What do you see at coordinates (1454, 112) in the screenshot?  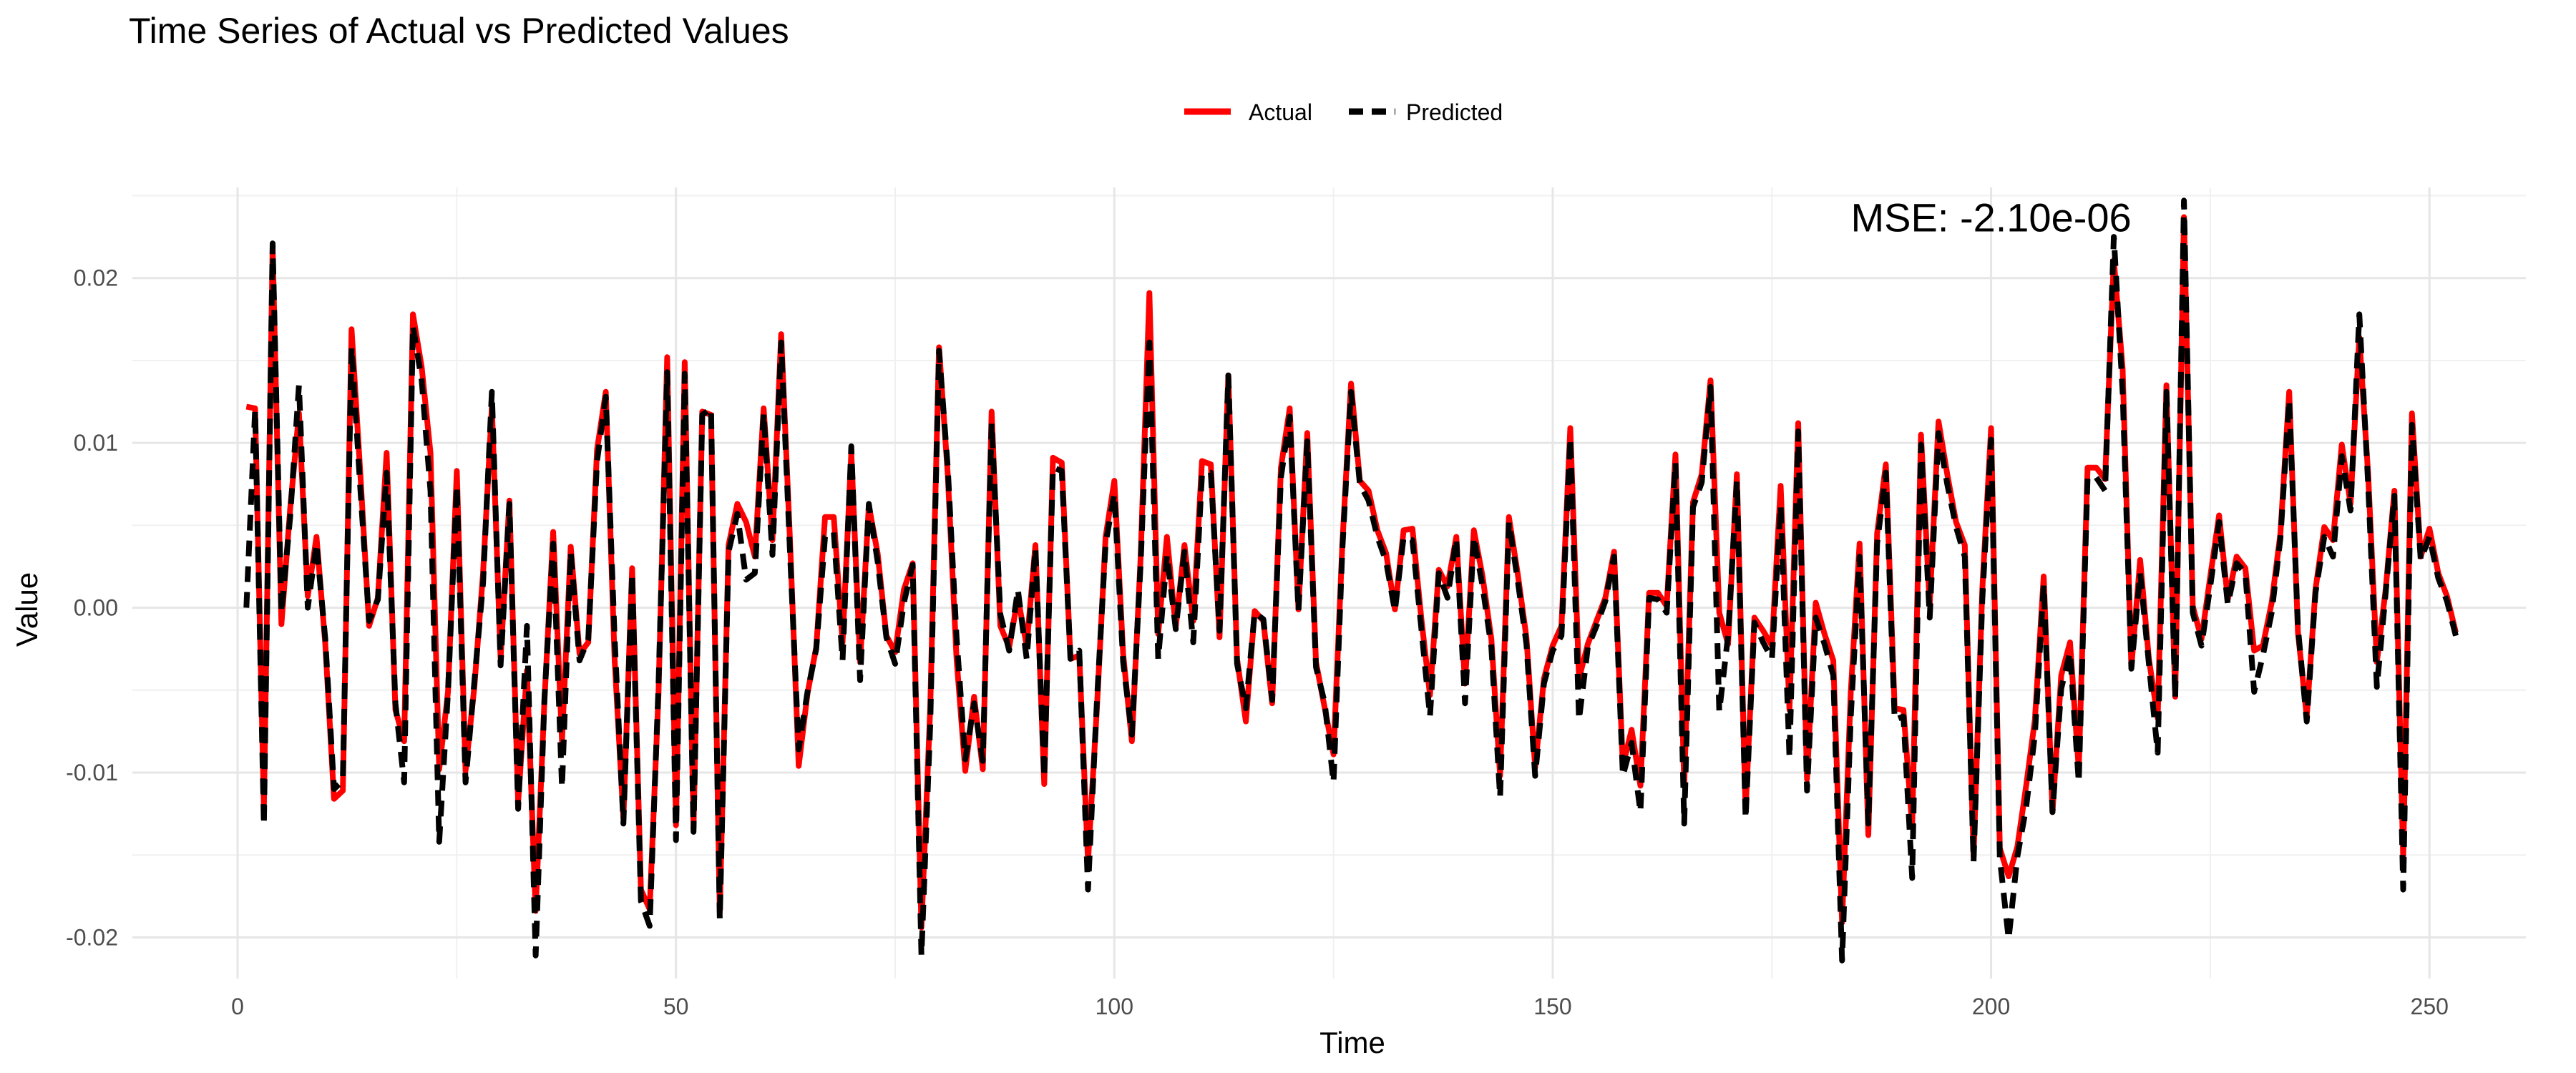 I see `legend-label-predicted: Predicted` at bounding box center [1454, 112].